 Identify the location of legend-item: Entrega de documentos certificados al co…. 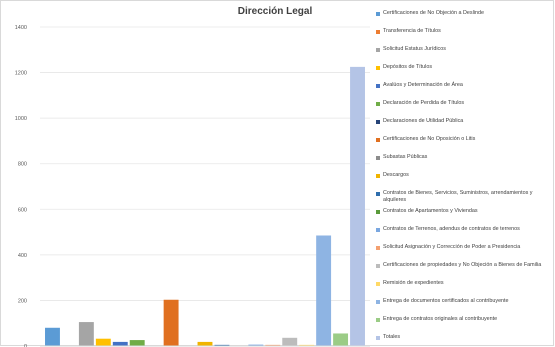
(464, 301).